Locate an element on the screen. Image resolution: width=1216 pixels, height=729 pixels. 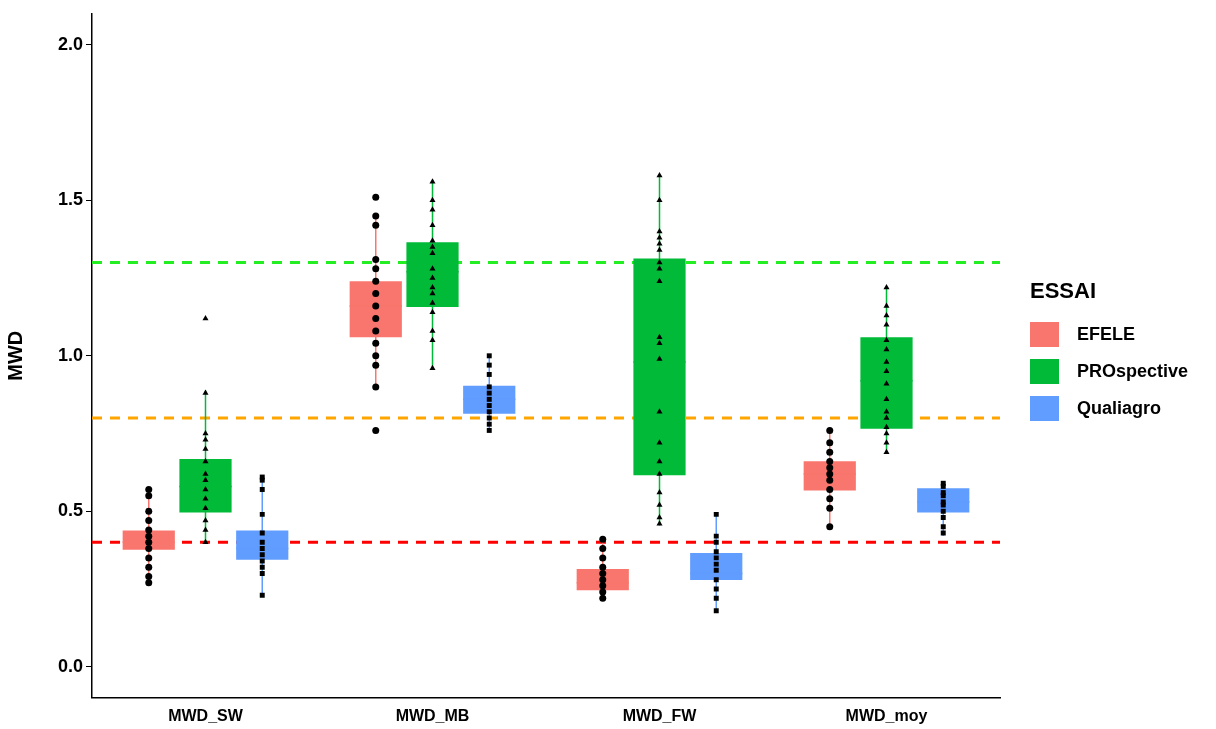
y-axis-title: MWD is located at coordinates (14, 355).